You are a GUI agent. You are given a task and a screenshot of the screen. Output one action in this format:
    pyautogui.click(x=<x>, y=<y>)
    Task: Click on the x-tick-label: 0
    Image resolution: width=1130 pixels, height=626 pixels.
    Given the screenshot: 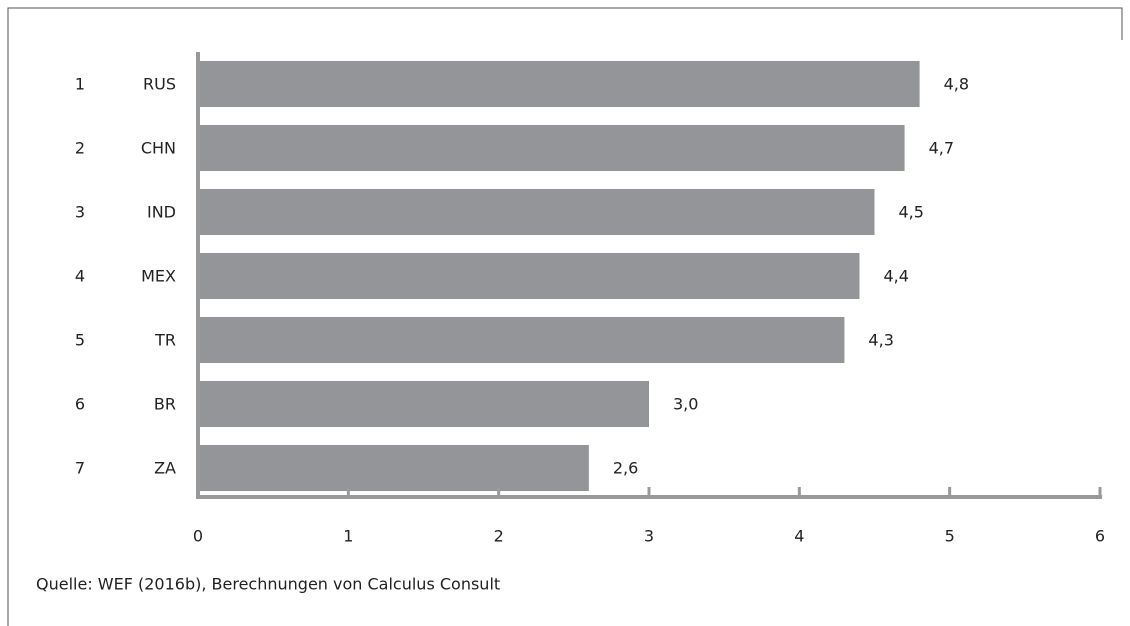 What is the action you would take?
    pyautogui.click(x=198, y=536)
    